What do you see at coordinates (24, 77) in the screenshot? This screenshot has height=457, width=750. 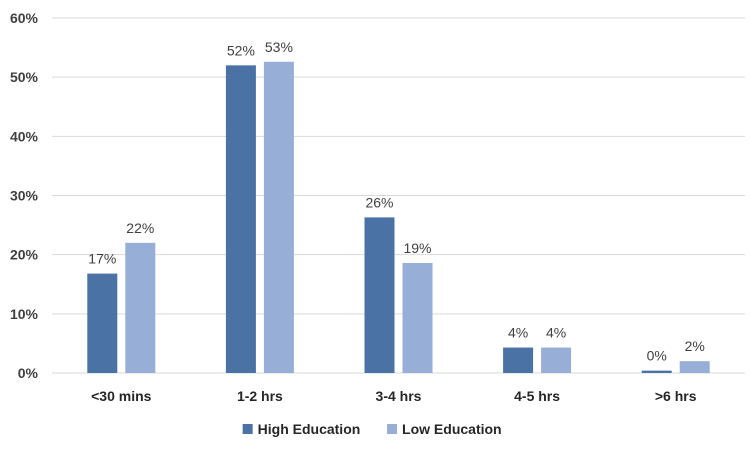 I see `y-tick-label: 50%` at bounding box center [24, 77].